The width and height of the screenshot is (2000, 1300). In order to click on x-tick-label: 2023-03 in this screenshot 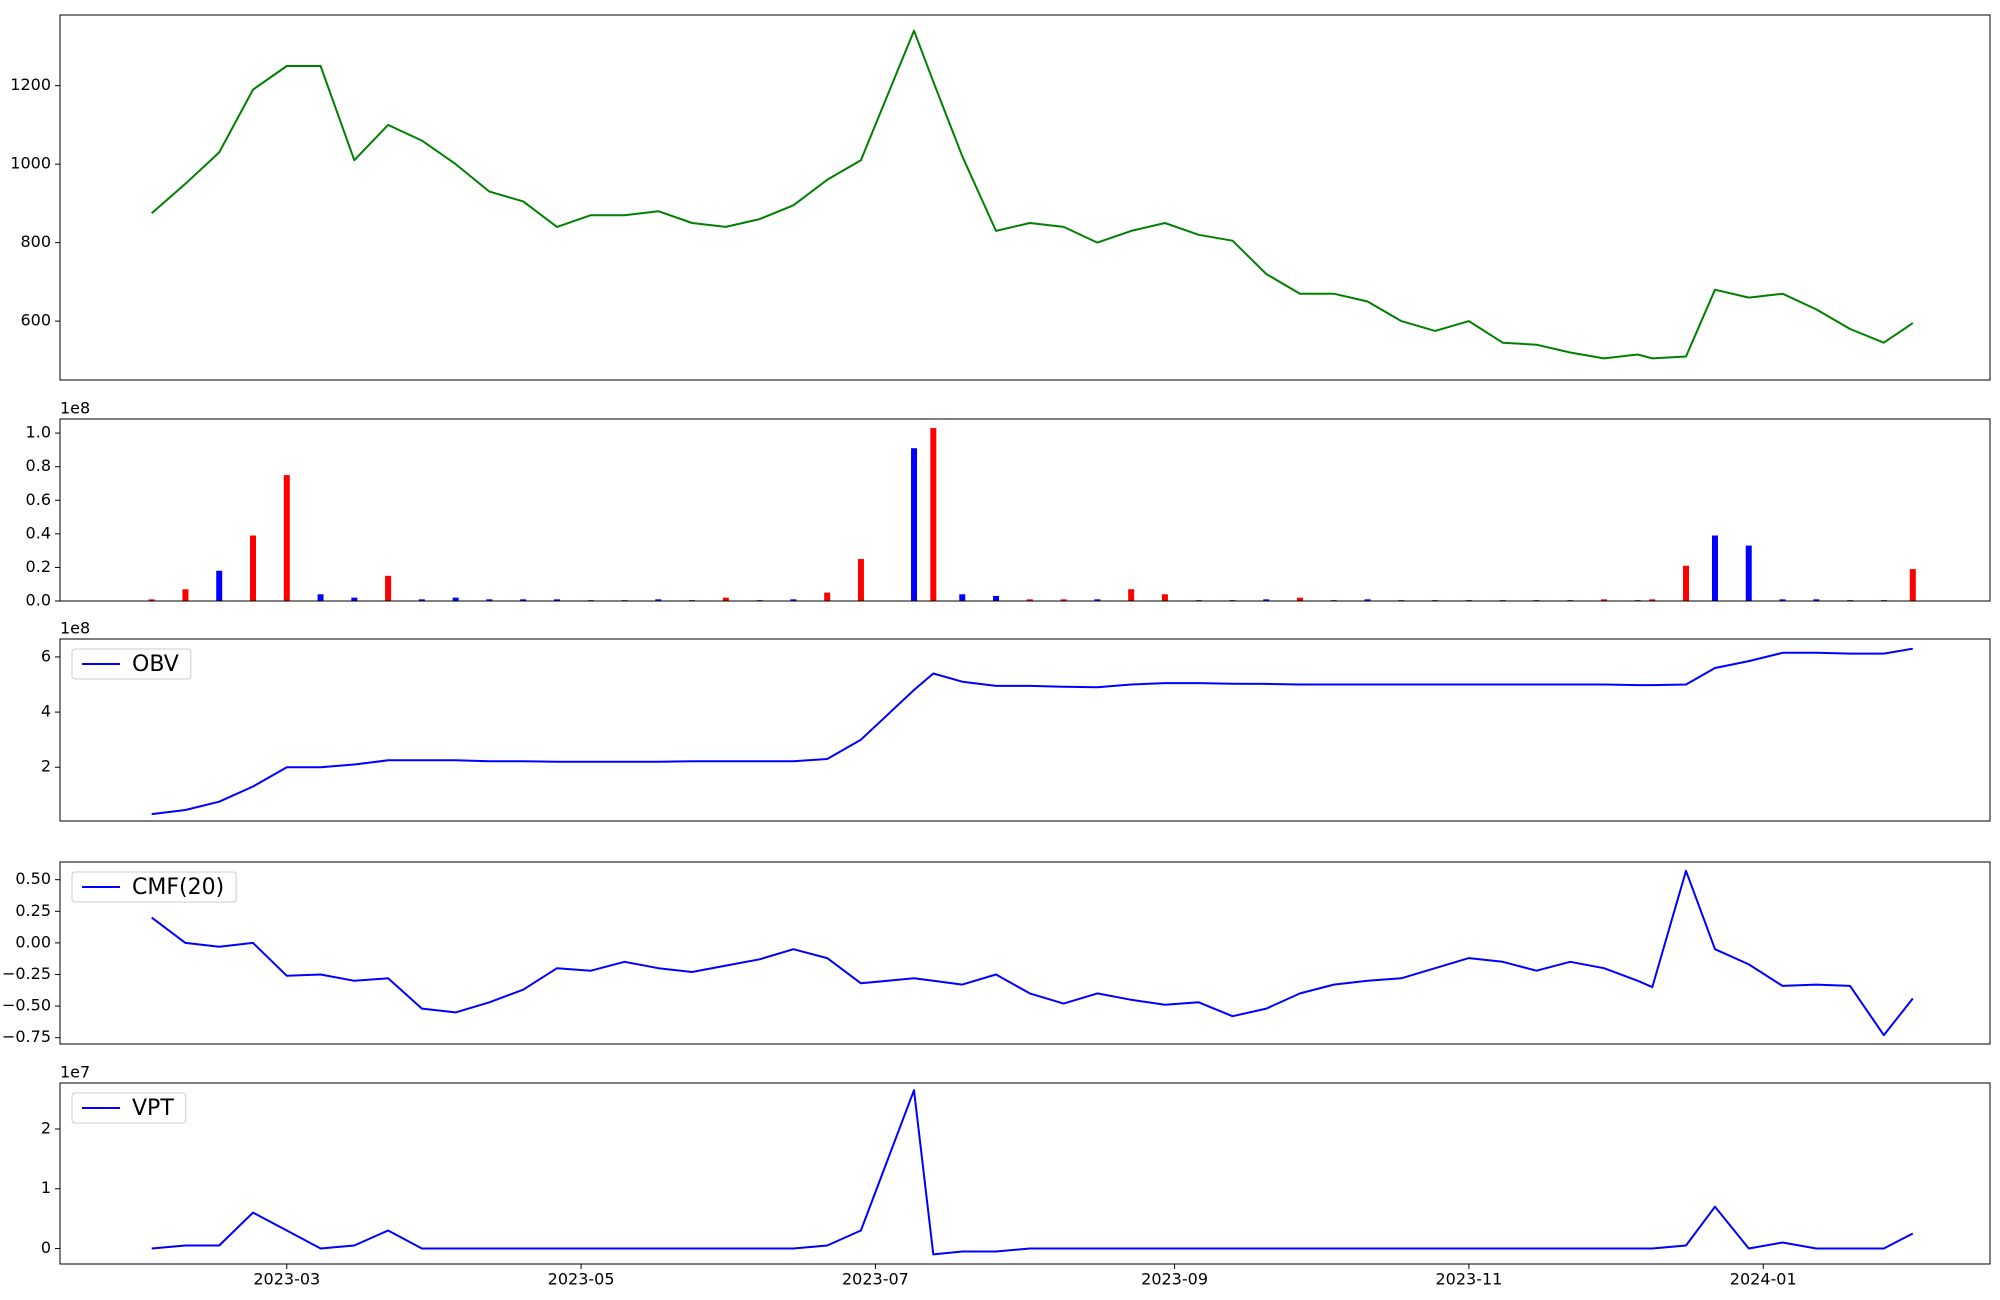, I will do `click(286, 1279)`.